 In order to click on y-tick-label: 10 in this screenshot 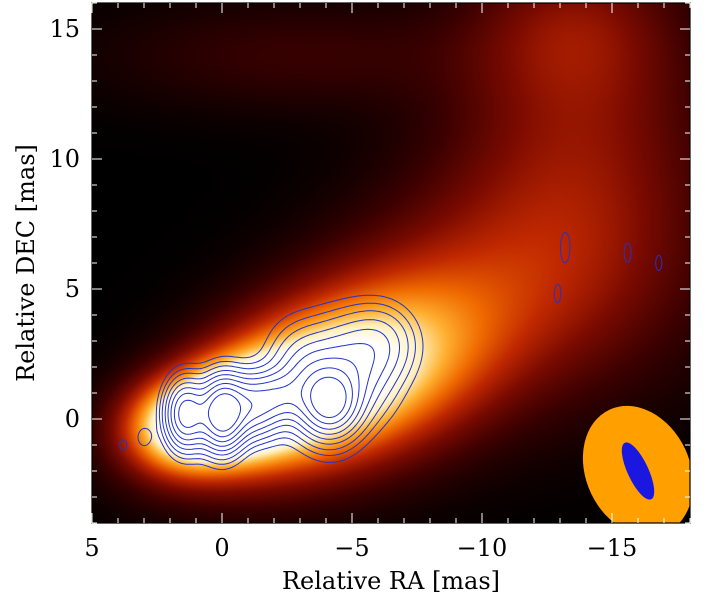, I will do `click(64, 159)`.